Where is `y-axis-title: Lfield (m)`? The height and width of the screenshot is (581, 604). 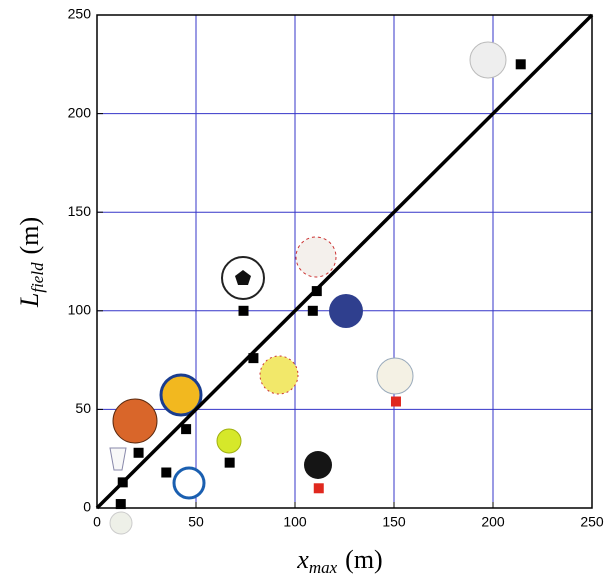 y-axis-title: Lfield (m) is located at coordinates (31, 262).